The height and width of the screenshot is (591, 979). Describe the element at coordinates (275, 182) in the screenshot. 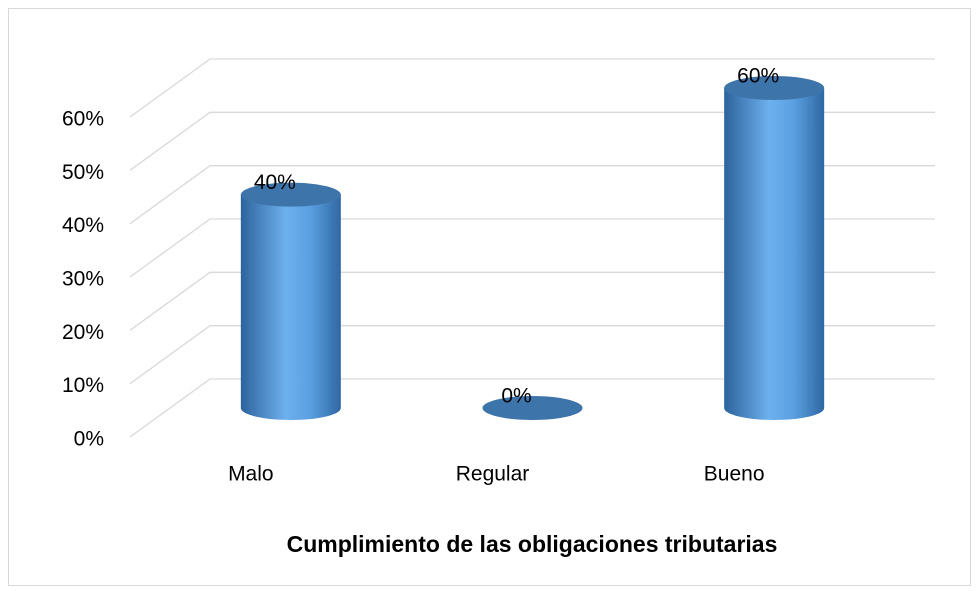

I see `value-label: 40%` at that location.